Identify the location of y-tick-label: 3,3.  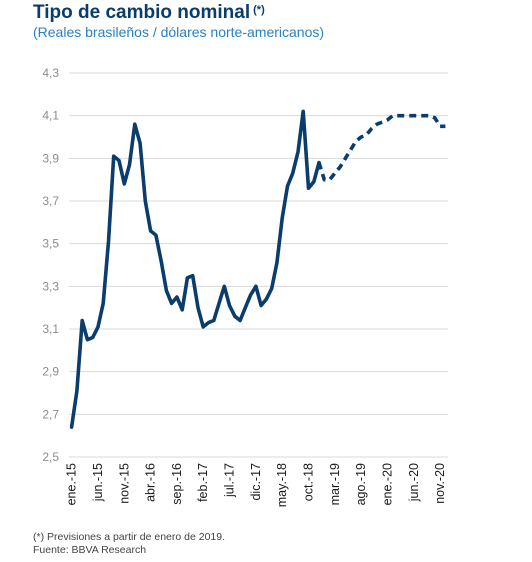
(50, 286).